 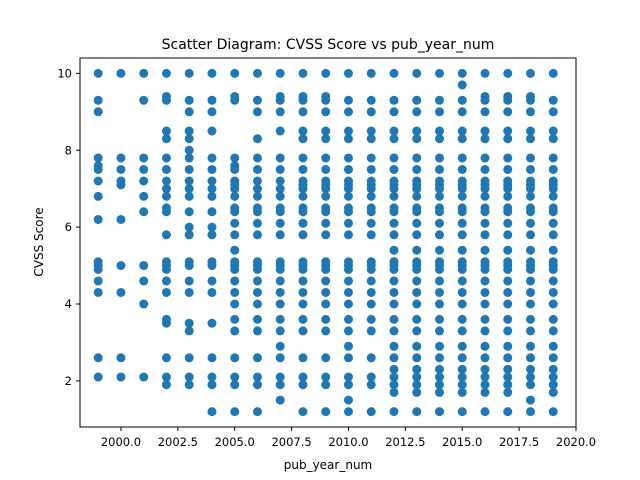 I want to click on x-tick-label: 2010.0, so click(x=348, y=442).